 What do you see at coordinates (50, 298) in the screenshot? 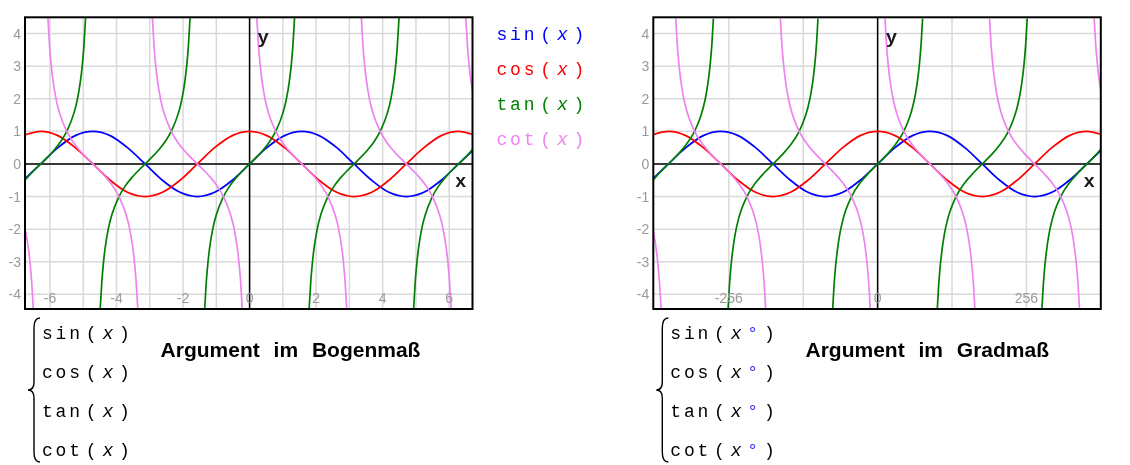
I see `x-tick-label: -6` at bounding box center [50, 298].